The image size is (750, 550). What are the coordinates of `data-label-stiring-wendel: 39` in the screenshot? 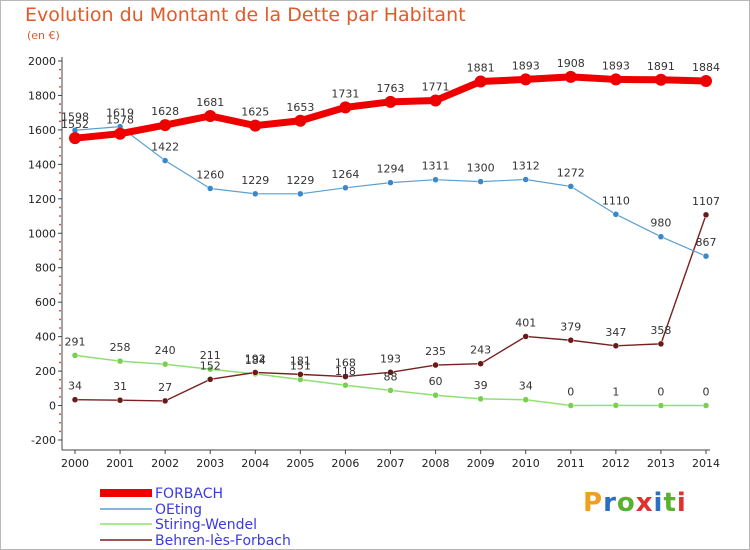 It's located at (481, 385).